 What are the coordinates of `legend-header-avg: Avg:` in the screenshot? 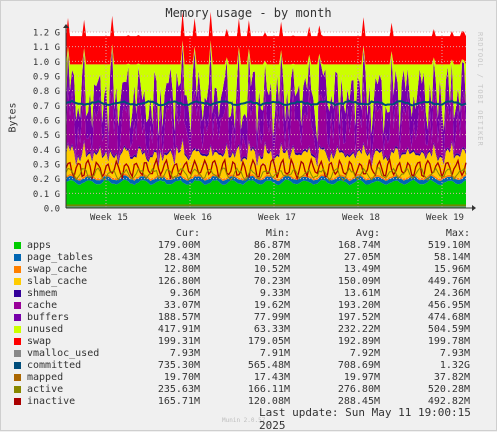 It's located at (367, 233).